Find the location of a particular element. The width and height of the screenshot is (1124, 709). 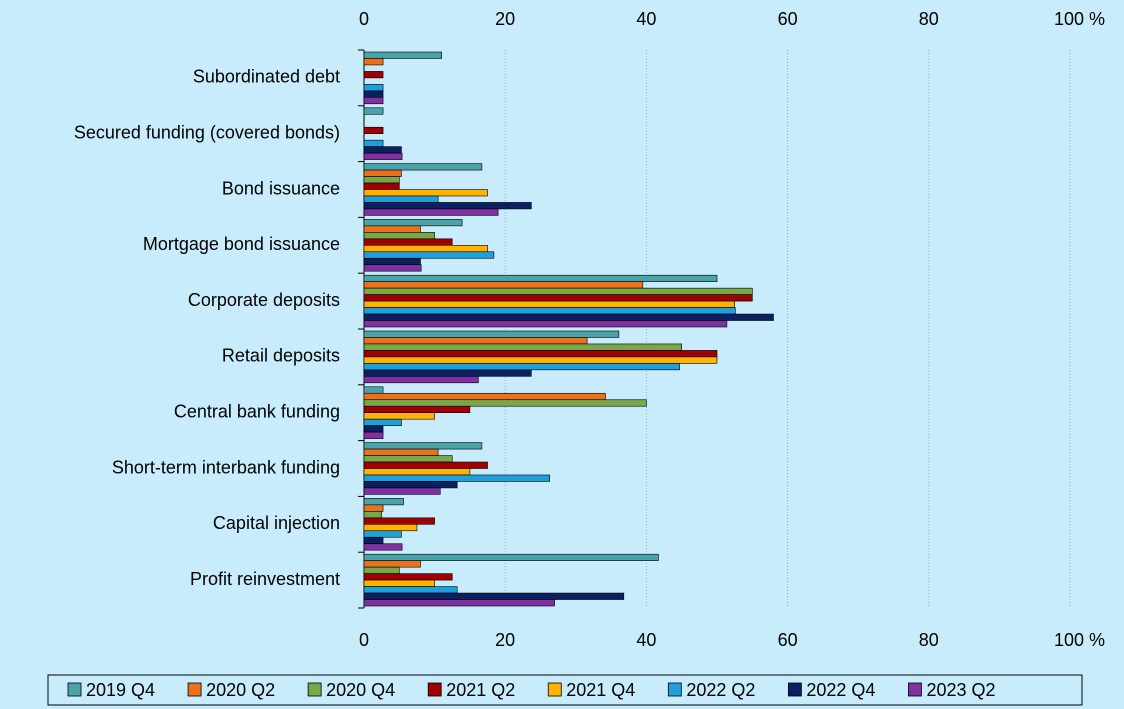

y-tick-label: Profit reinvestment is located at coordinates (265, 579).